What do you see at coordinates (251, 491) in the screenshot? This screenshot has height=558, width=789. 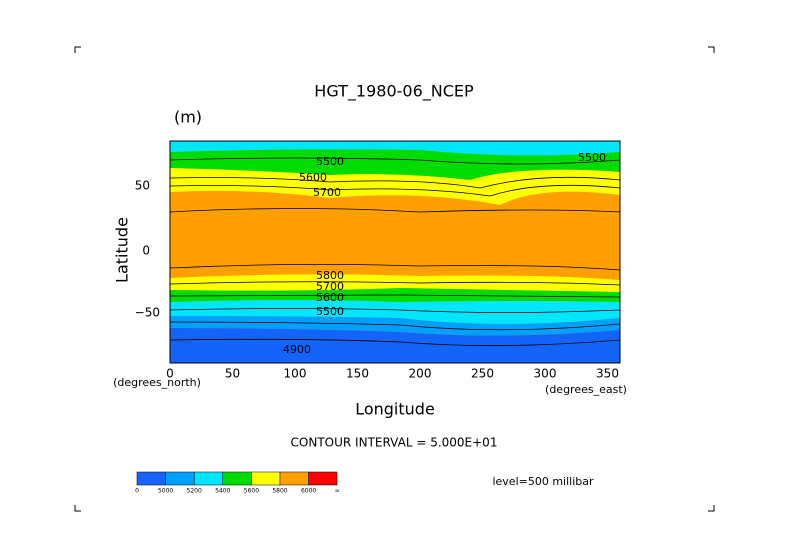 I see `colorbar-label: 5600` at bounding box center [251, 491].